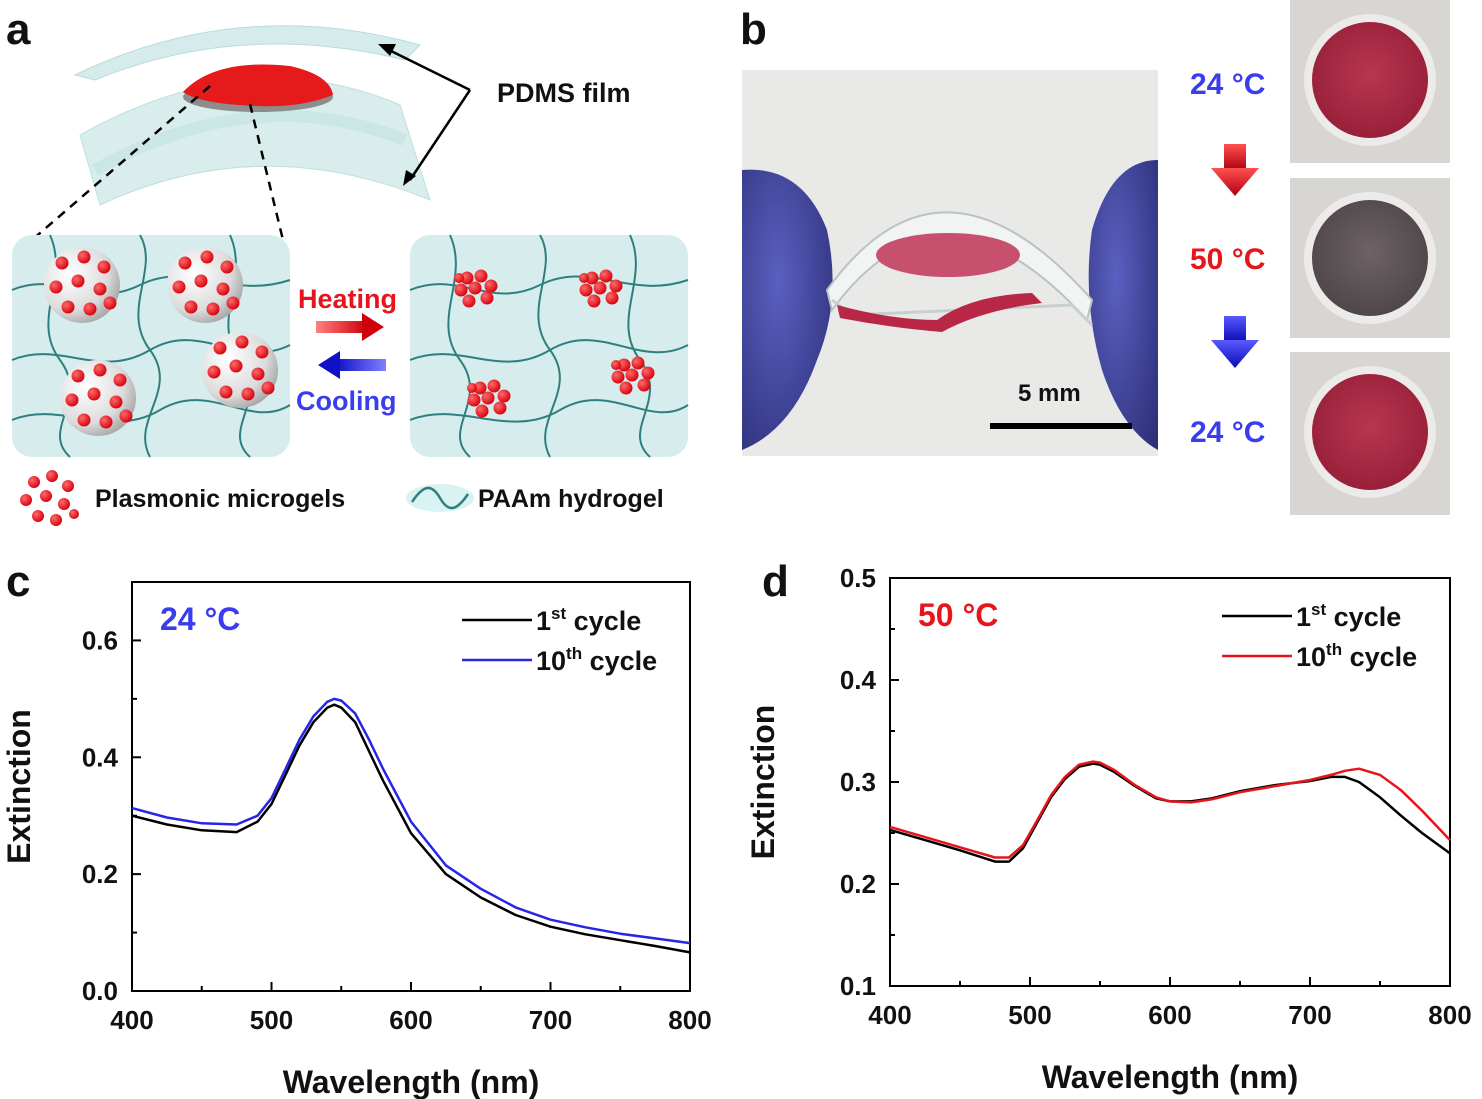  Describe the element at coordinates (151, 346) in the screenshot. I see `swollen-state-box` at that location.